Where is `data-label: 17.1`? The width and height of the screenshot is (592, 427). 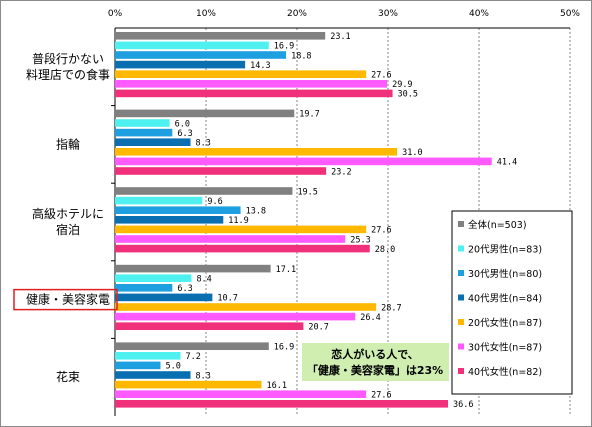
data-label: 17.1 is located at coordinates (286, 270).